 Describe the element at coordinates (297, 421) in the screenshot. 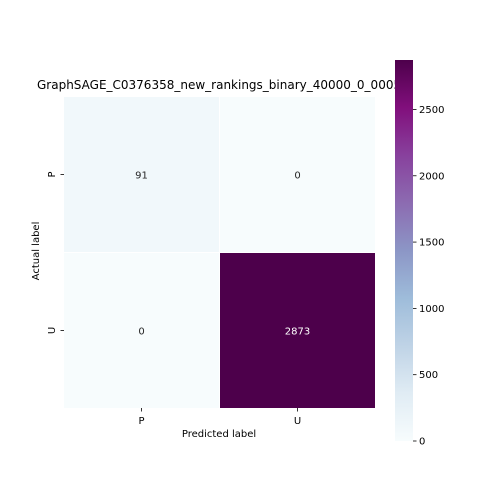

I see `x-tick-label: U` at that location.